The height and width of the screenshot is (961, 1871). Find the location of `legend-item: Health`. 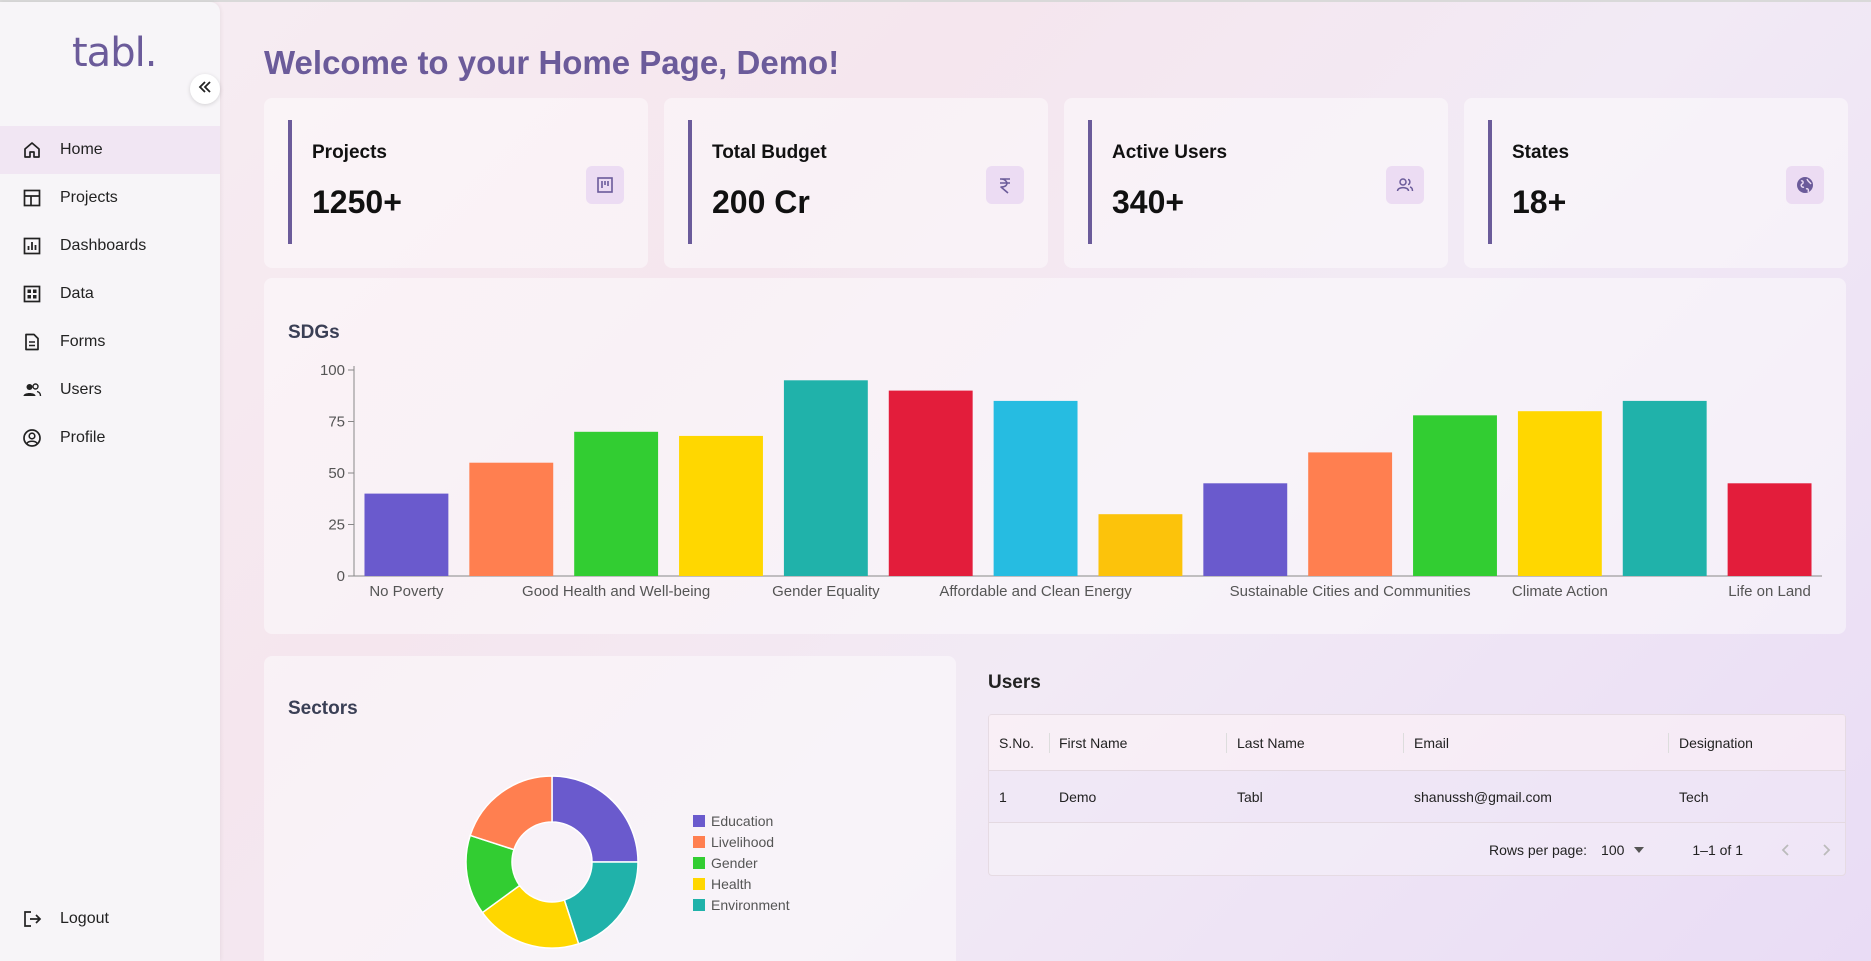

legend-item: Health is located at coordinates (741, 883).